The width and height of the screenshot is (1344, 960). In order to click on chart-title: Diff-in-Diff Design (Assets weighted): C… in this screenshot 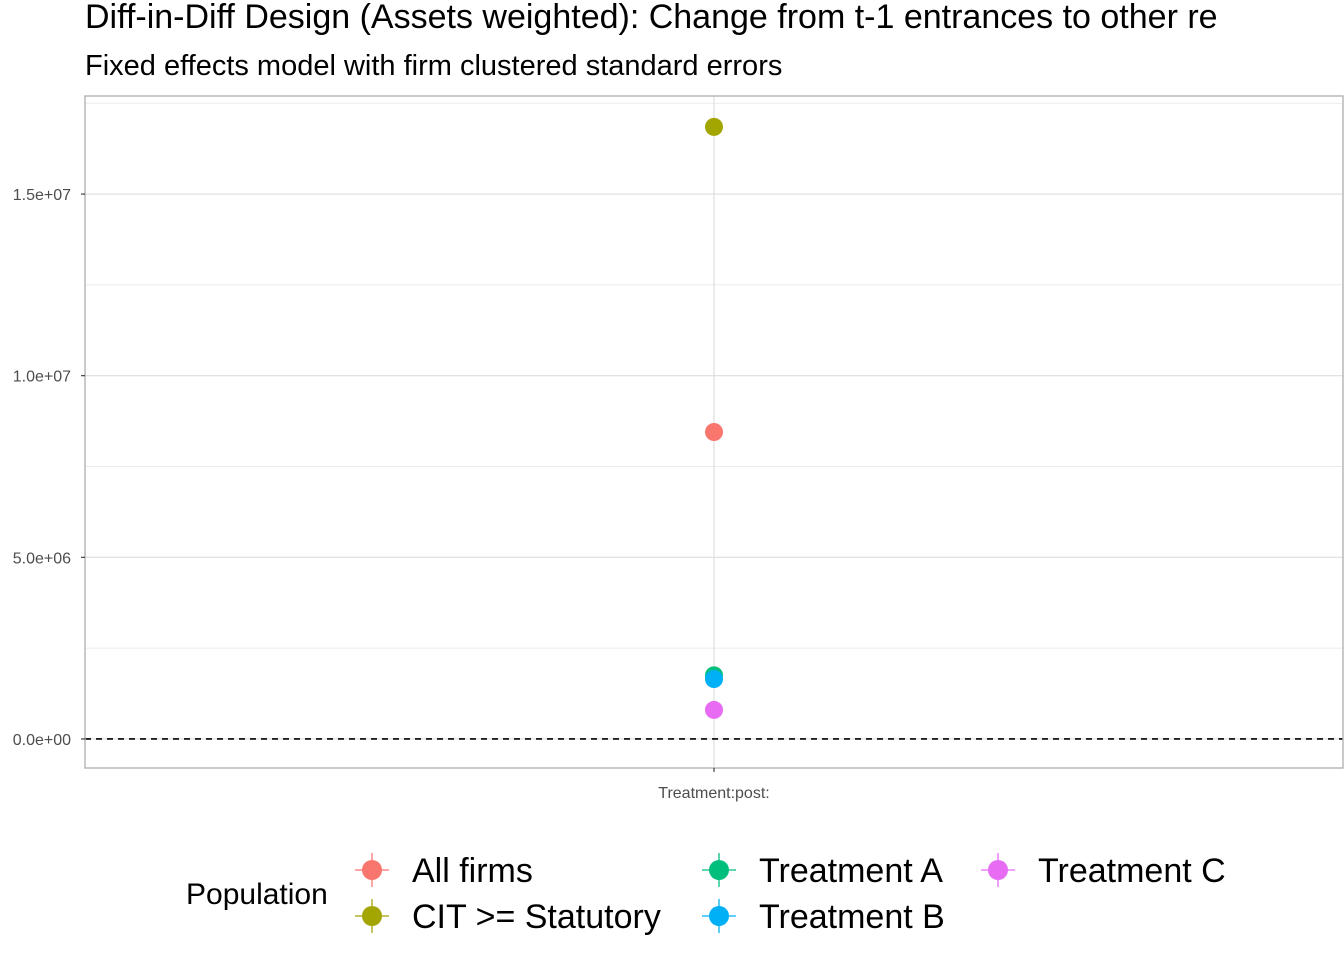, I will do `click(651, 18)`.